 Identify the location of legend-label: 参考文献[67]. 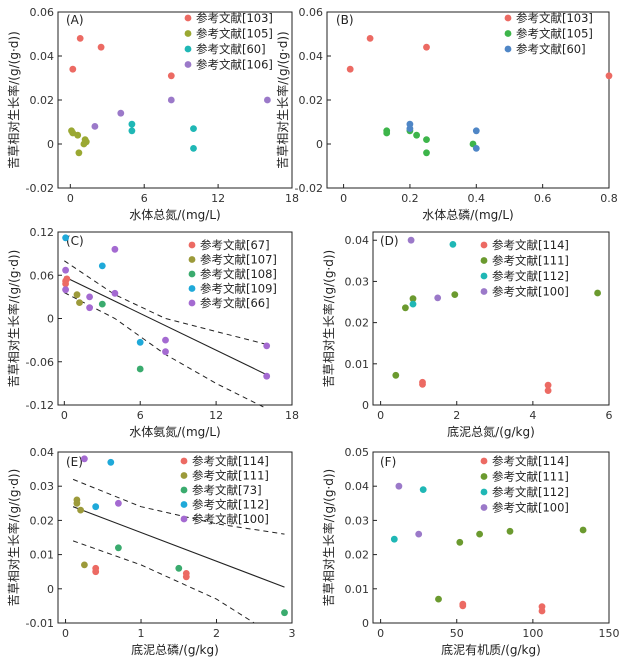
(235, 245).